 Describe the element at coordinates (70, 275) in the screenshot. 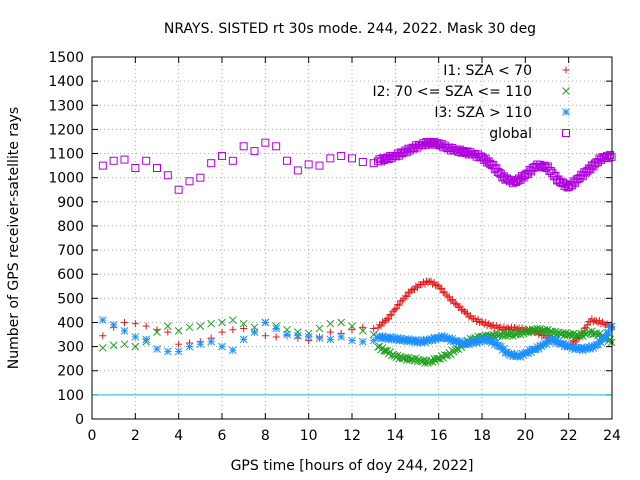

I see `y-tick-label: 600` at that location.